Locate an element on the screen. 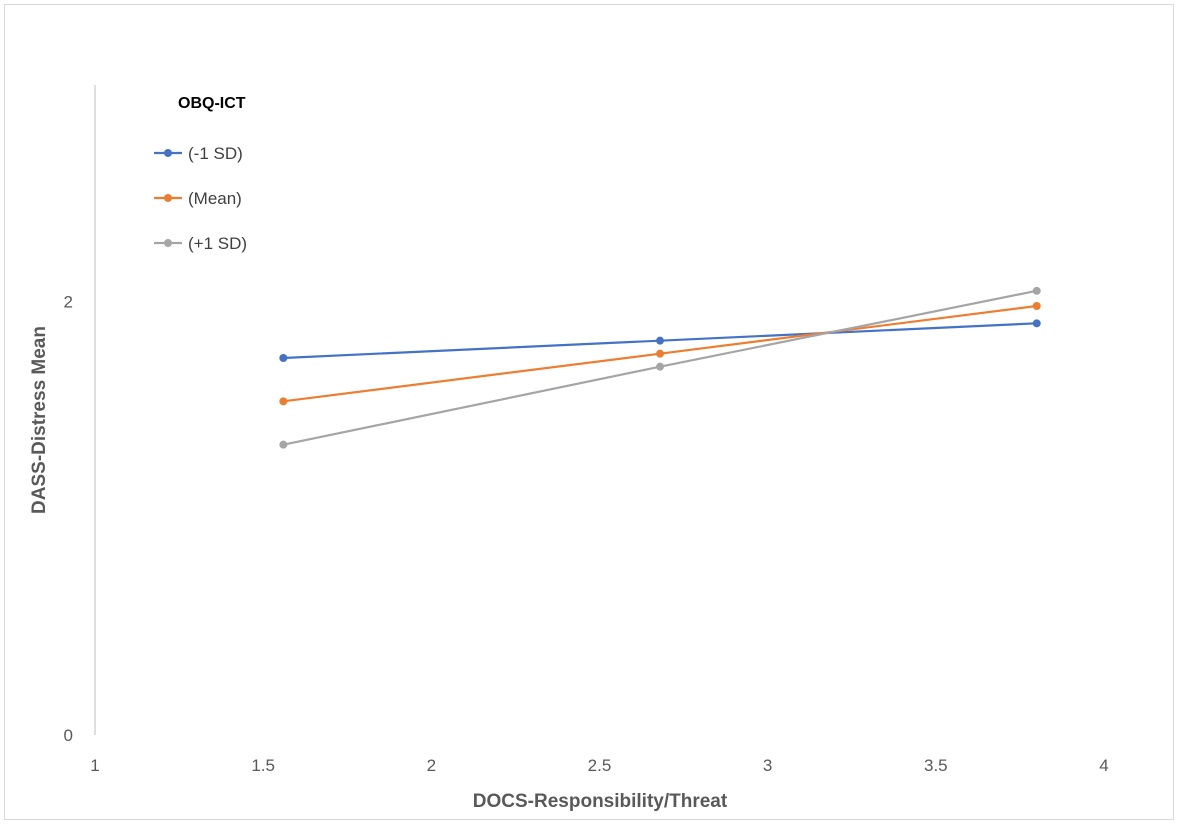  y-tick-label: 0 is located at coordinates (68, 735).